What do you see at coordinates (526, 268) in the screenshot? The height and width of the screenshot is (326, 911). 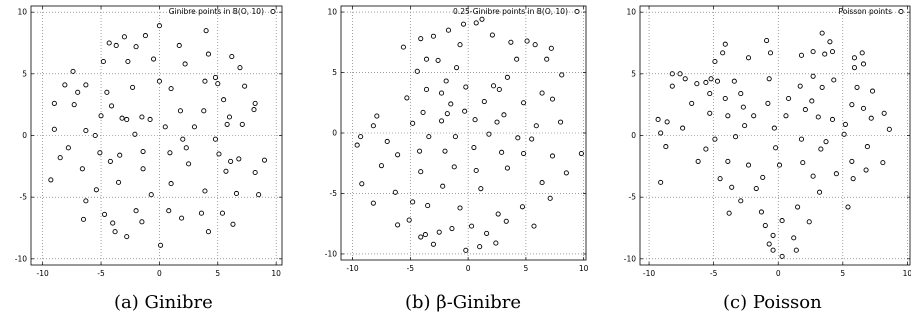 I see `x-tick-label: 5` at bounding box center [526, 268].